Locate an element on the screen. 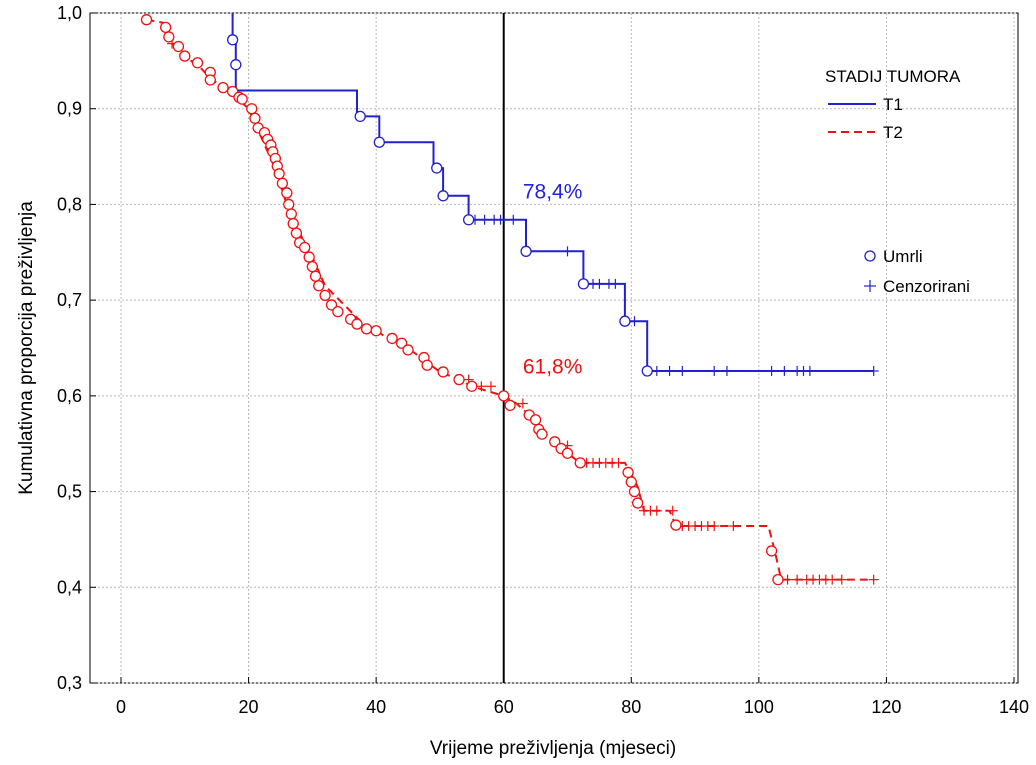 This screenshot has width=1036, height=765. y-axis-label: Kumulativna proporcija preživljenja is located at coordinates (26, 348).